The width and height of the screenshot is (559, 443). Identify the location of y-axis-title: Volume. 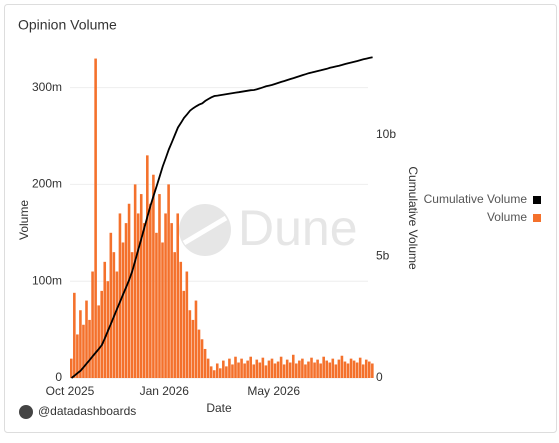
(24, 220).